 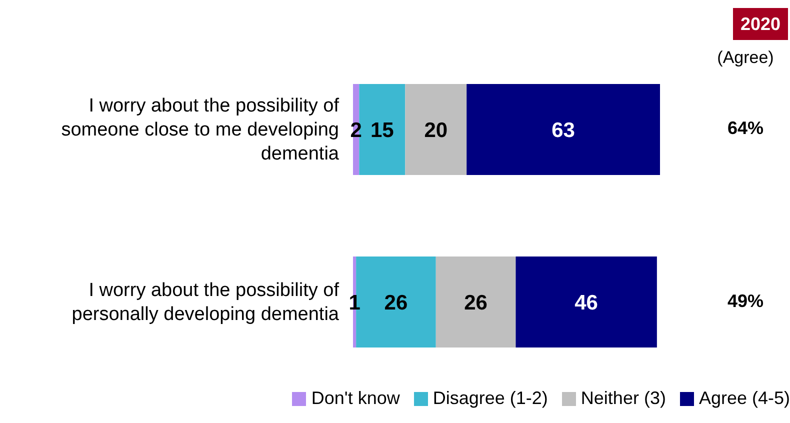 I want to click on data-label: 2, so click(x=356, y=130).